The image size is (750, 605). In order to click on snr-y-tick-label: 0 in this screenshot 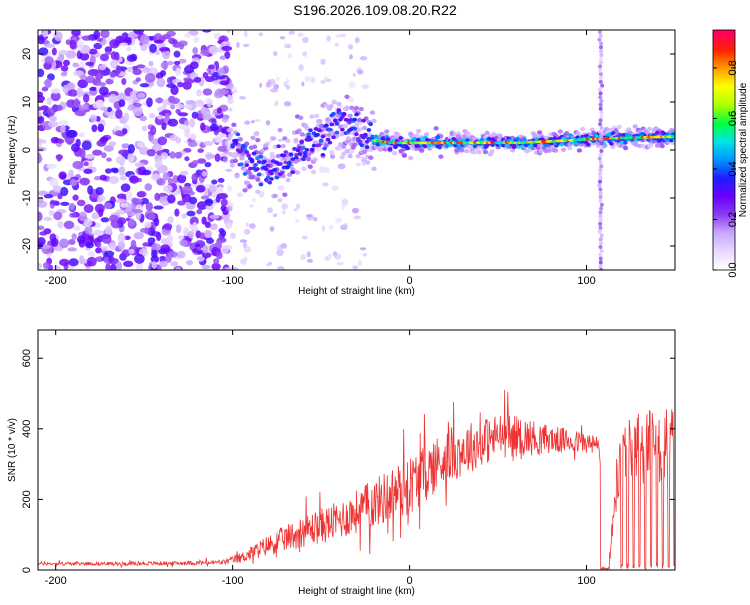, I will do `click(27, 570)`.